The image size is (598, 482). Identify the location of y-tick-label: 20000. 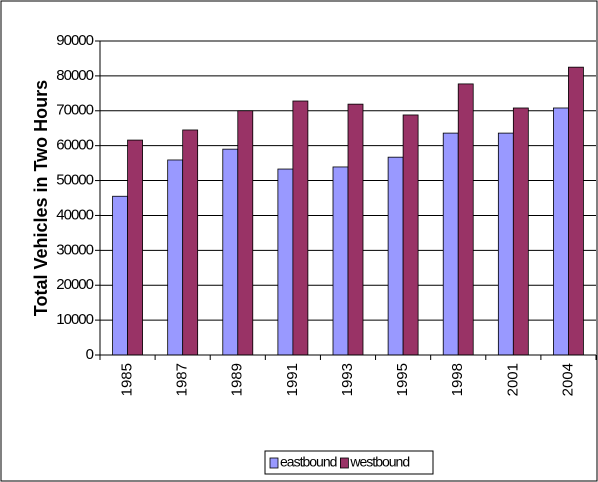
(74, 284).